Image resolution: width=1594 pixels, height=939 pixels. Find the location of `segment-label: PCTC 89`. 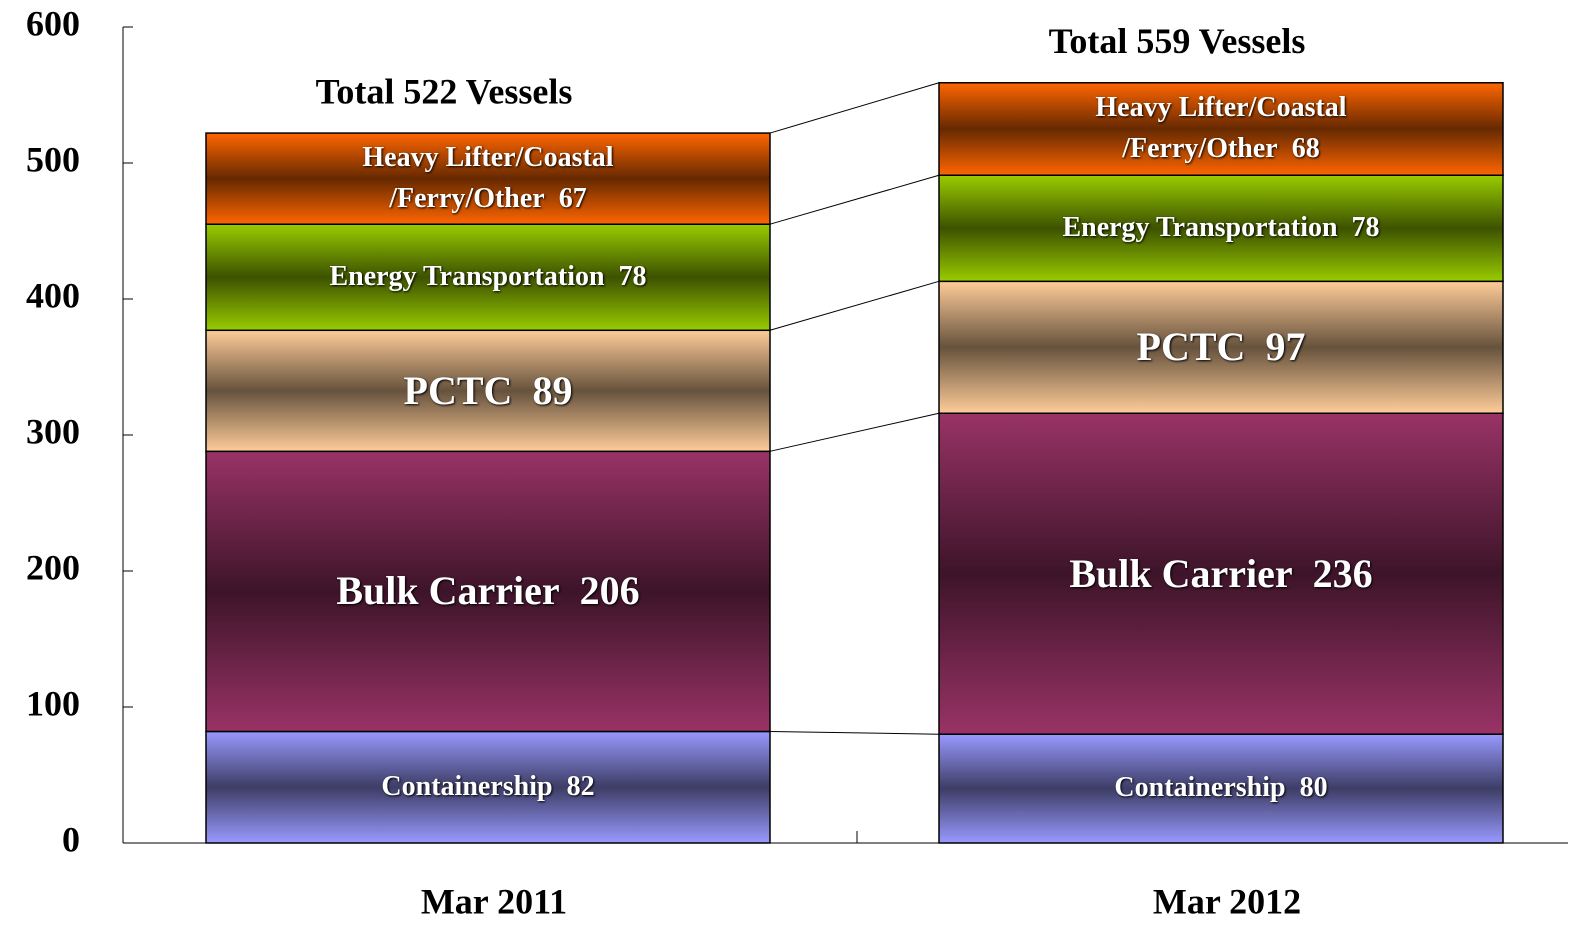

segment-label: PCTC 89 is located at coordinates (488, 390).